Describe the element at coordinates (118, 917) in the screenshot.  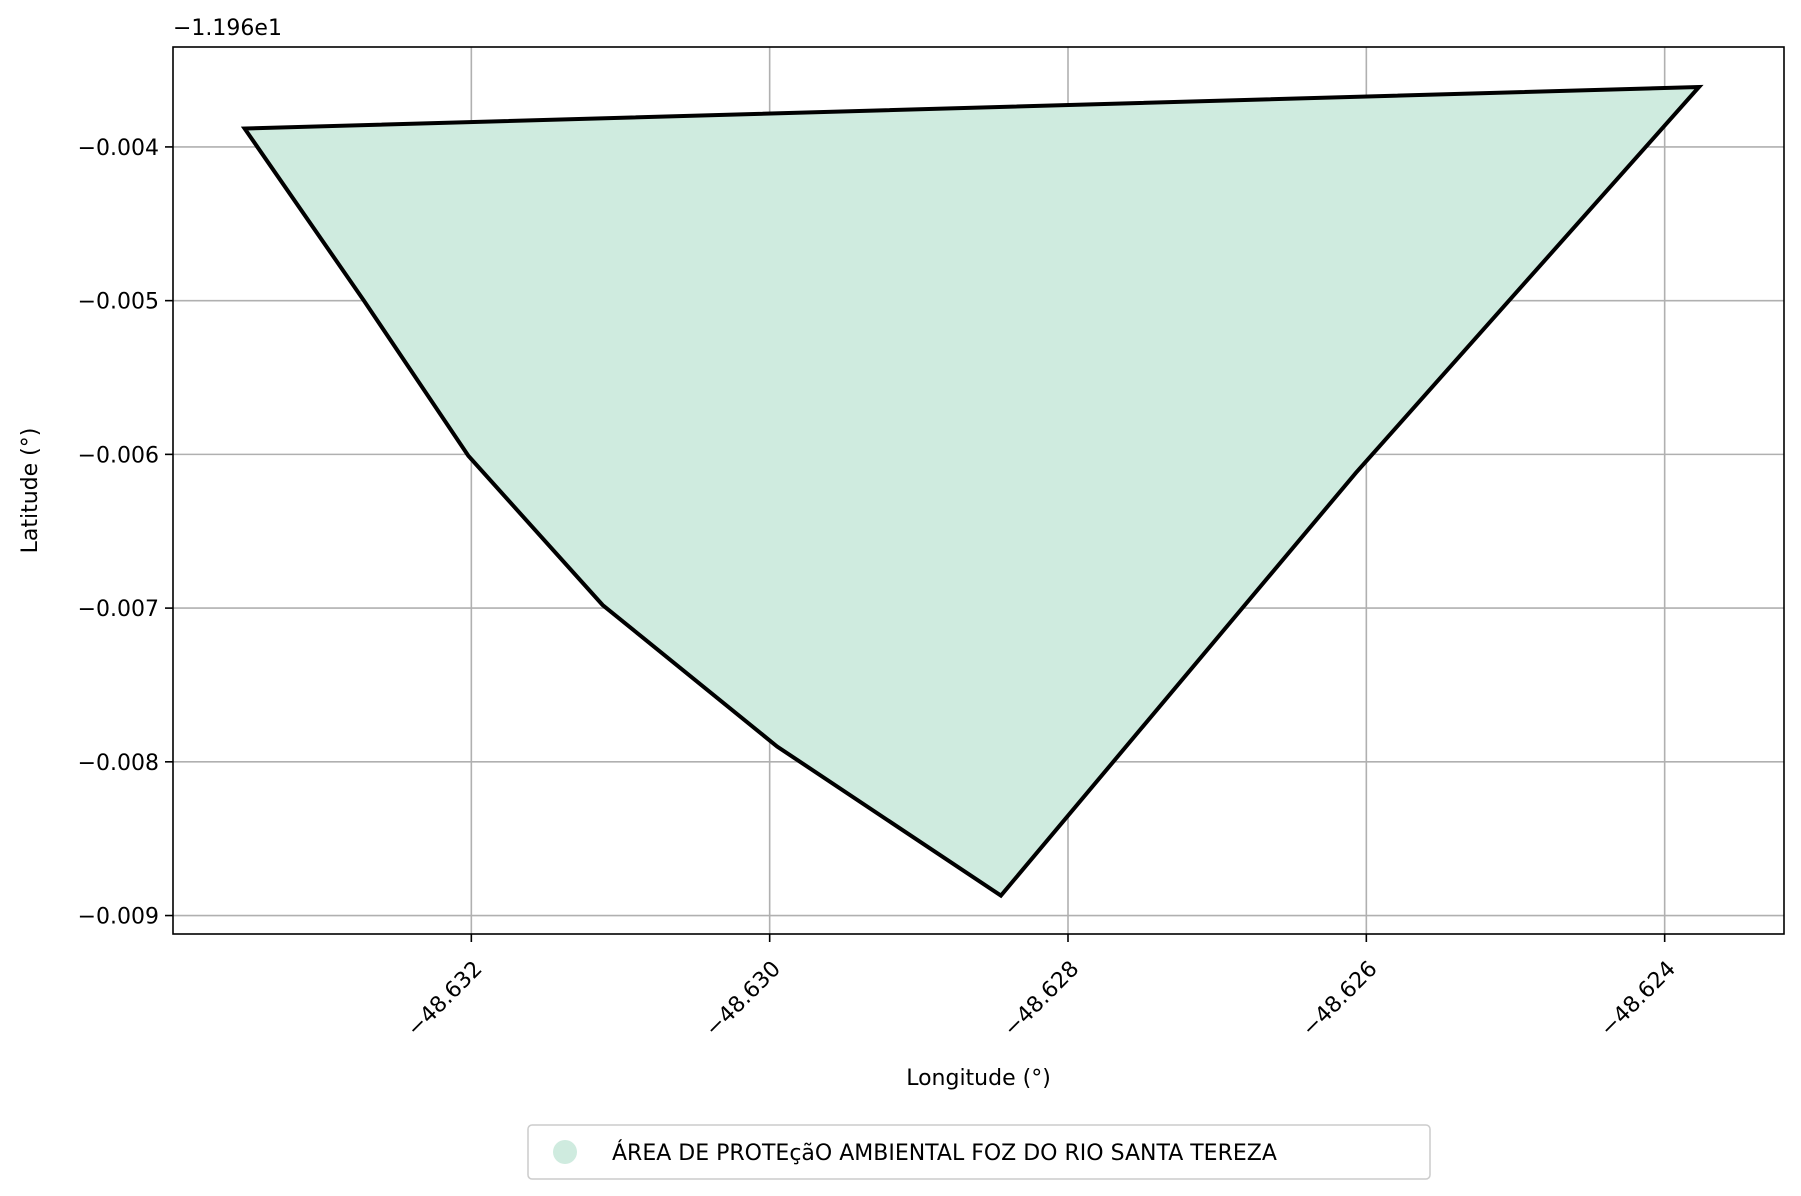
I see `y-tick-label: −0.009` at that location.